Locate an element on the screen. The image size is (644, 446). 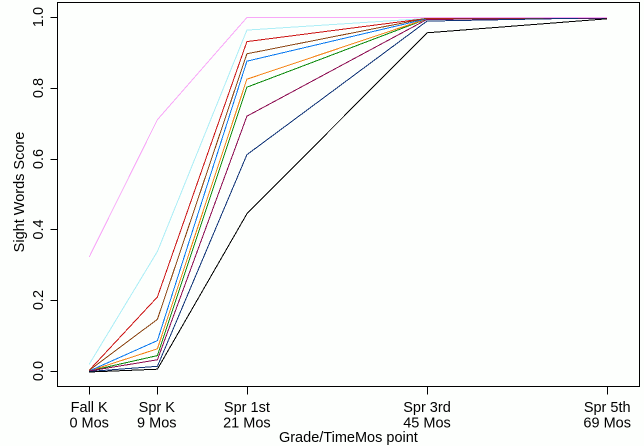
svg-text: 0.8 is located at coordinates (39, 88).